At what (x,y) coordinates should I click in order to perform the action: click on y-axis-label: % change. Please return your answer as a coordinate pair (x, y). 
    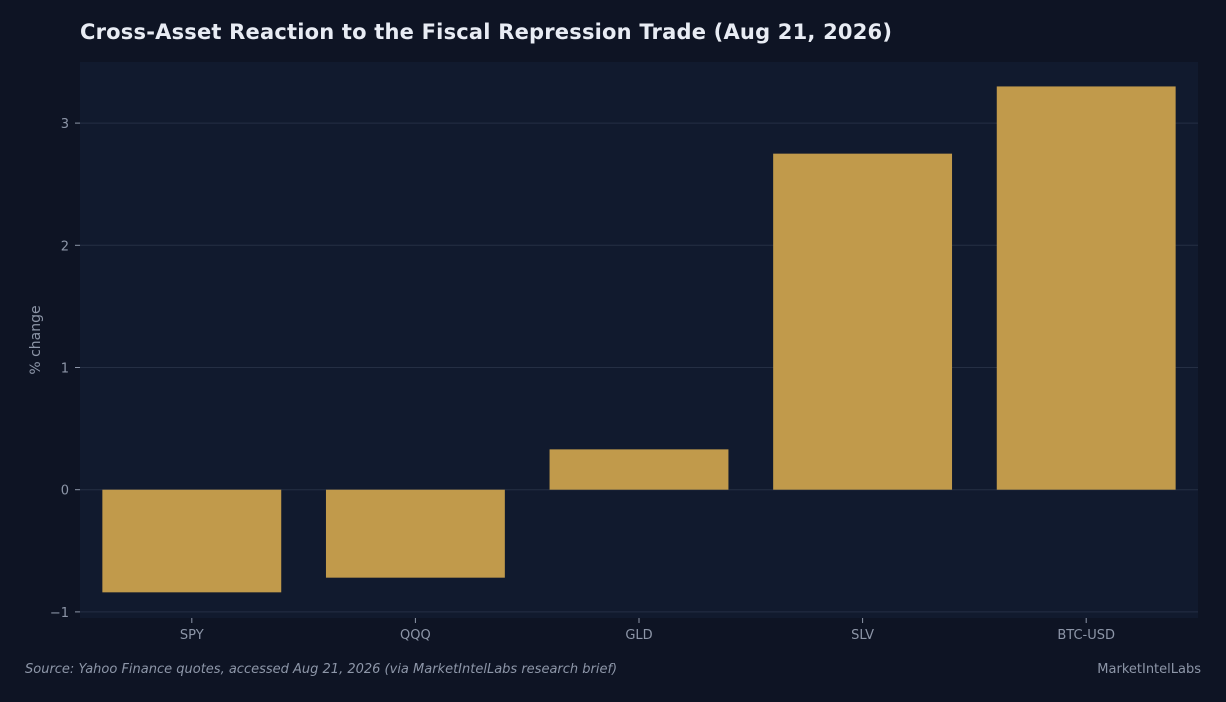
    Looking at the image, I should click on (36, 339).